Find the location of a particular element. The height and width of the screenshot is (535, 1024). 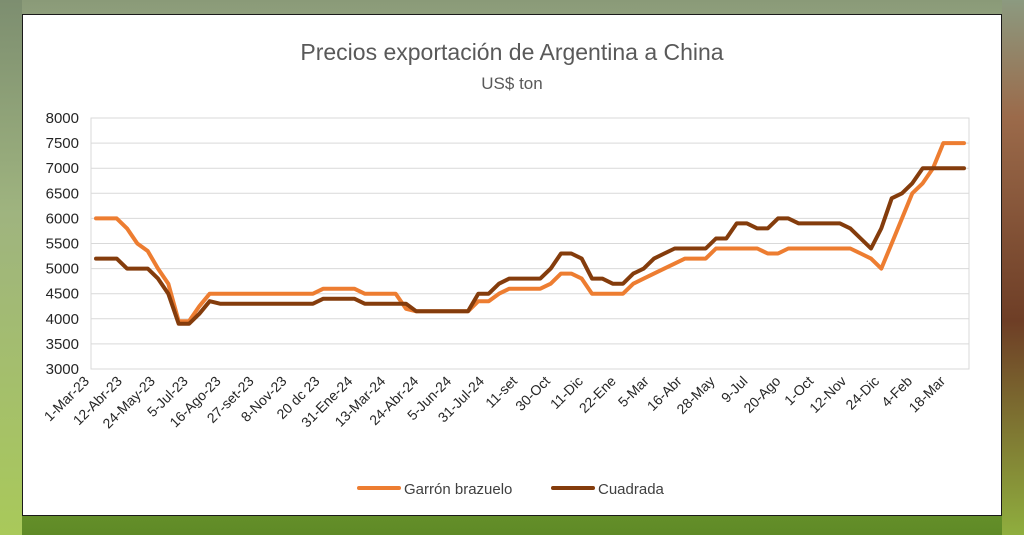

y-tick-label: 6500 is located at coordinates (62, 193).